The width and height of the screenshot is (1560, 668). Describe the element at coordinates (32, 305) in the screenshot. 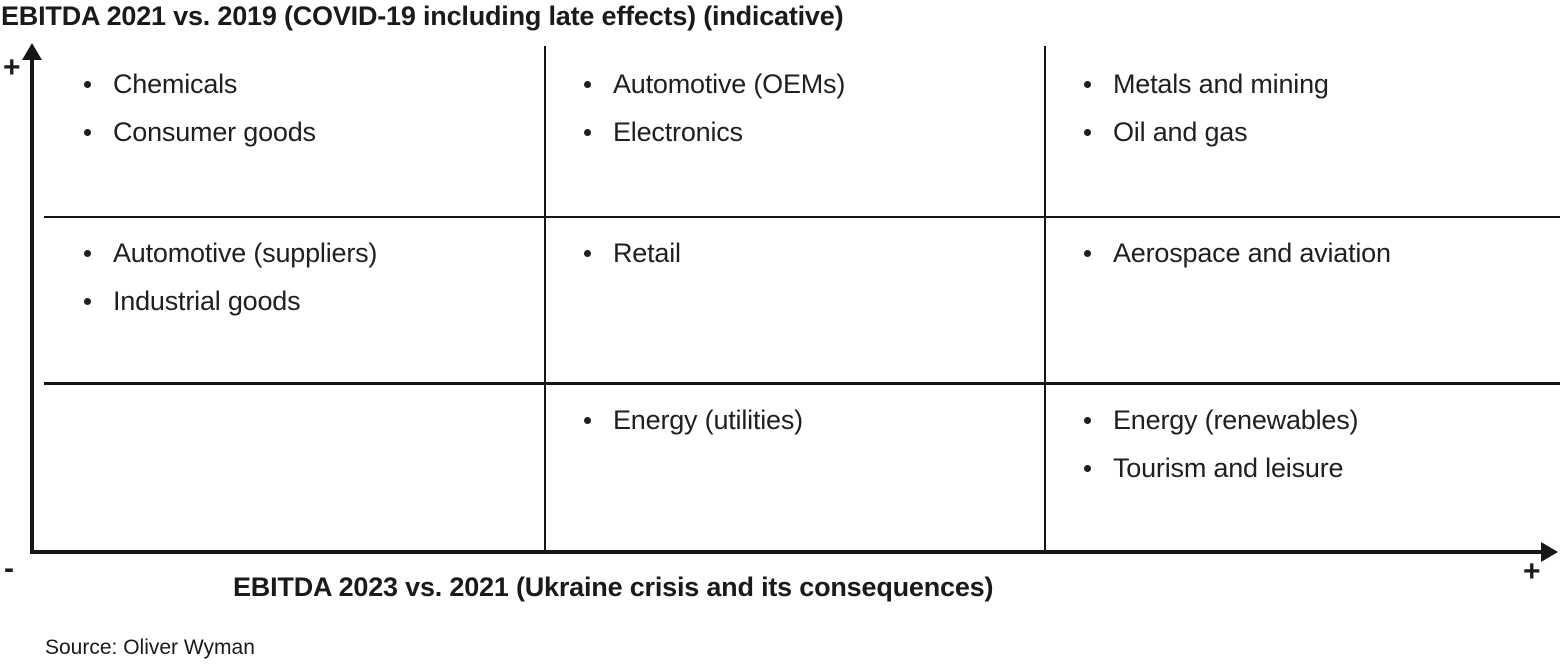

I see `y-axis-line` at that location.